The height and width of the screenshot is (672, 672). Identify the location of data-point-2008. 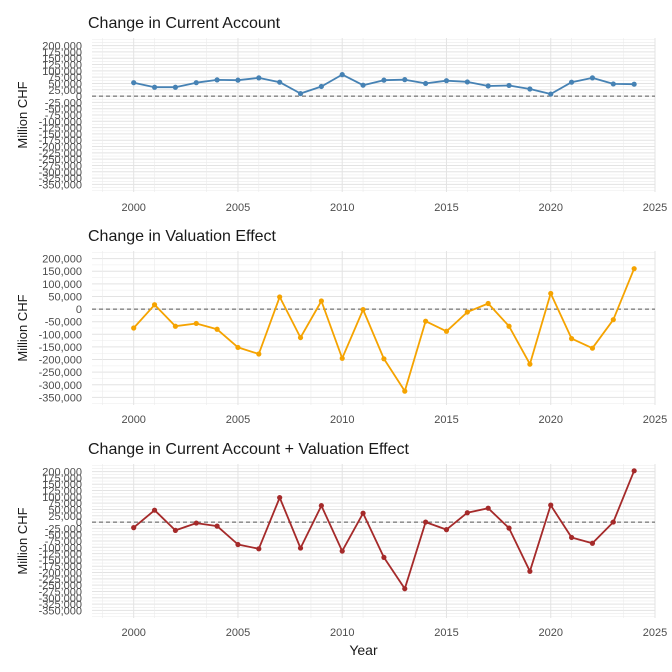
(300, 93).